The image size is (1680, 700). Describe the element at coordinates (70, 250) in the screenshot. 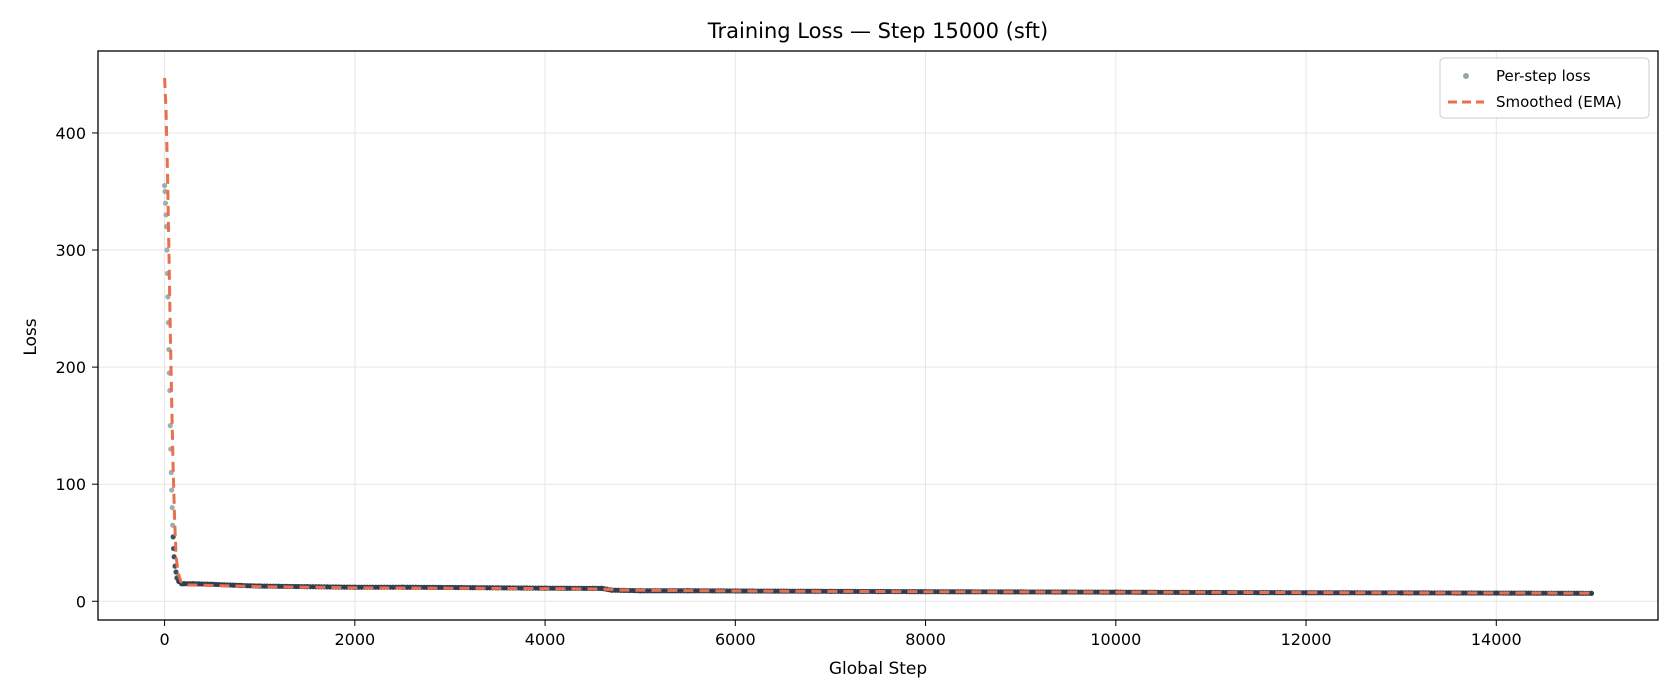

I see `y-tick-label: 300` at that location.